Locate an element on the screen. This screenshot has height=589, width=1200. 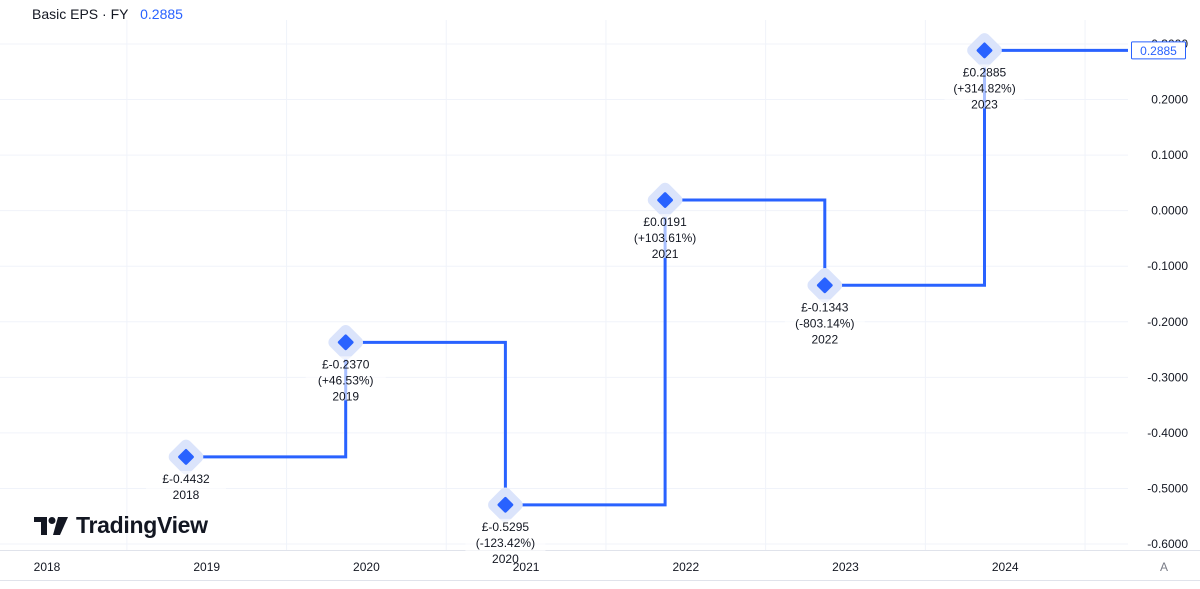
data-label-year: 2020 is located at coordinates (505, 559).